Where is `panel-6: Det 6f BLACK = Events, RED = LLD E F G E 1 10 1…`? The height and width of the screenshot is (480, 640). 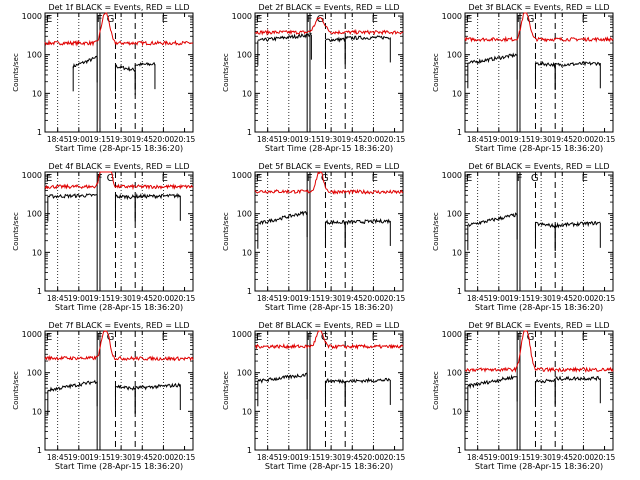 panel-6: Det 6f BLACK = Events, RED = LLD E F G E 1 10 1… is located at coordinates (524, 237).